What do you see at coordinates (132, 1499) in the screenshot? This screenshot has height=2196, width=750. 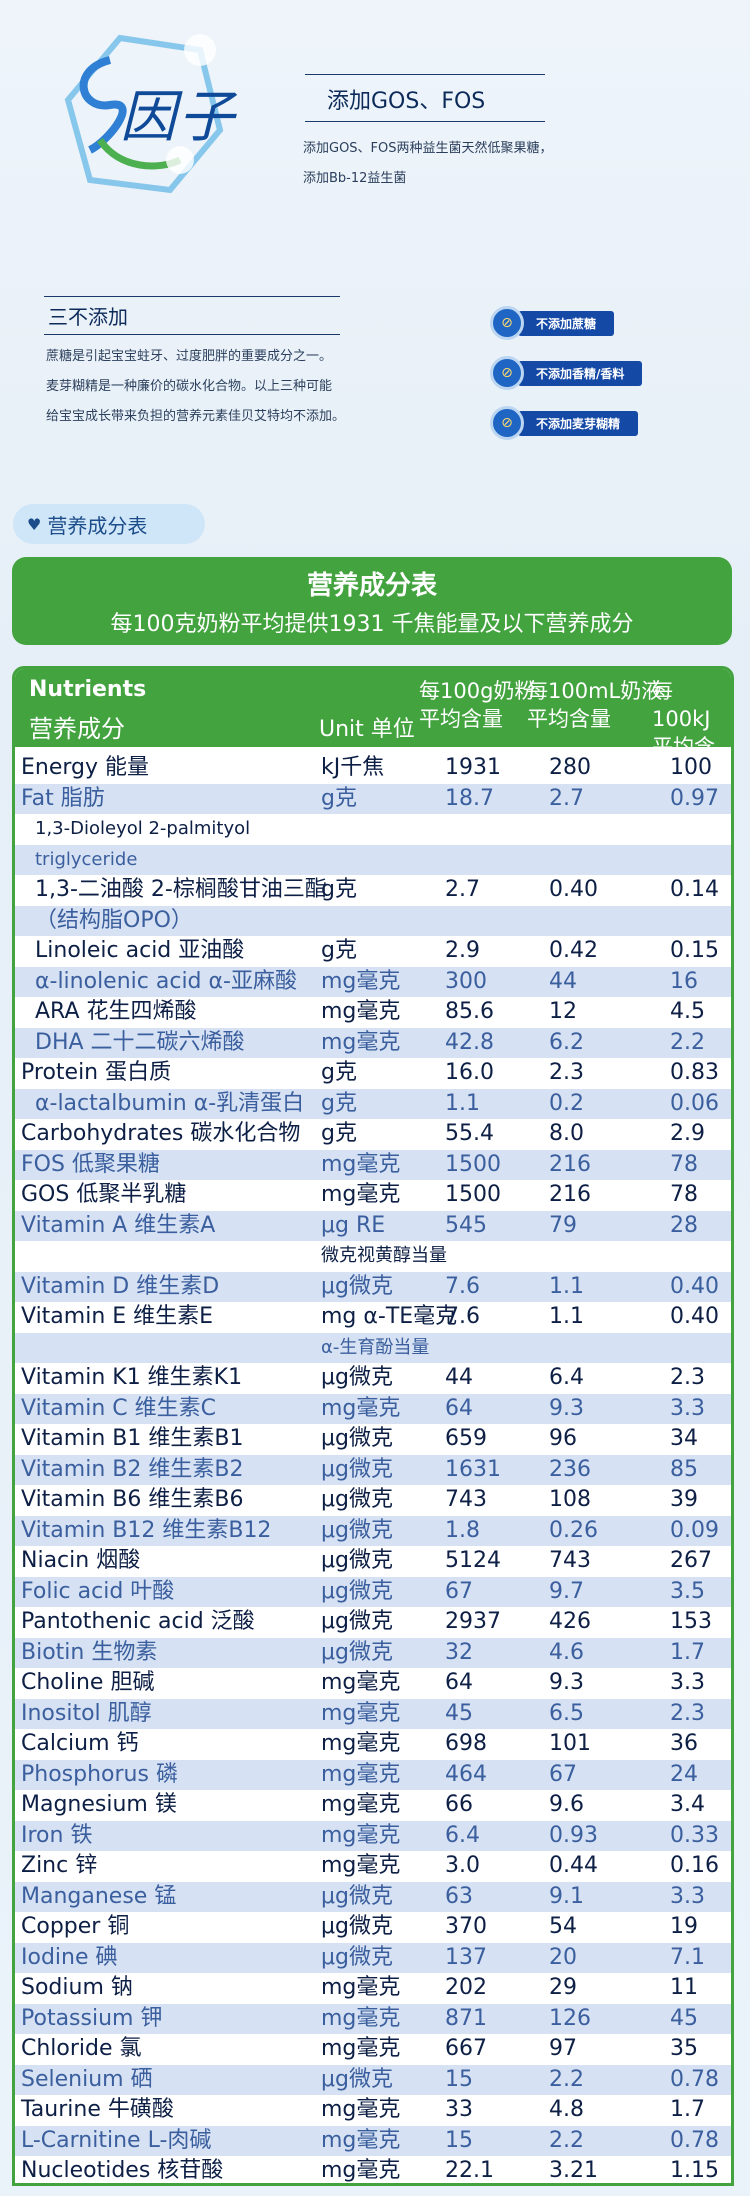 I see `nutrient-name: Vitamin B6 维生素B6` at bounding box center [132, 1499].